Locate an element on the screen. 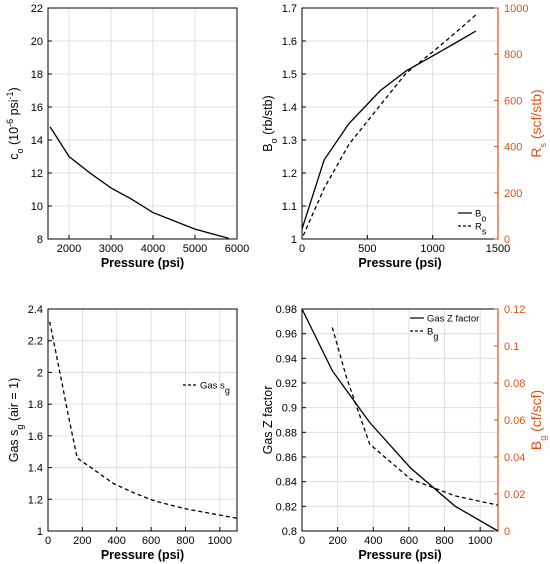  y-right-axis-label: Rs (scf/stb) is located at coordinates (538, 123).